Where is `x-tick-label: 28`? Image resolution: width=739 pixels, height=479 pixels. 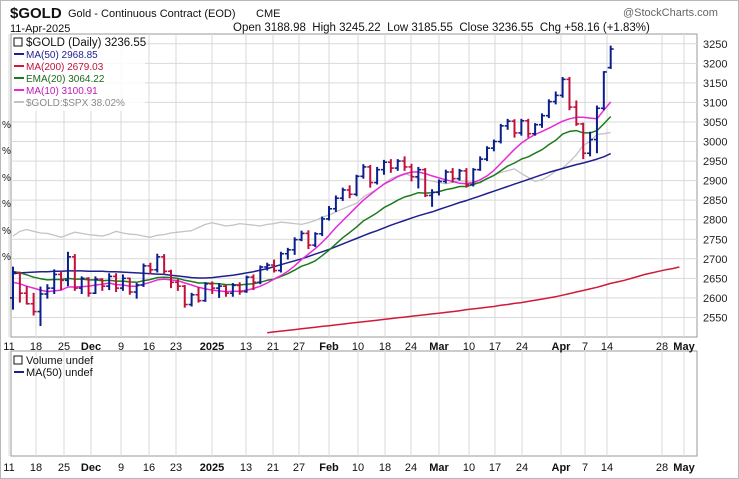
x-tick-label: 28 is located at coordinates (662, 347).